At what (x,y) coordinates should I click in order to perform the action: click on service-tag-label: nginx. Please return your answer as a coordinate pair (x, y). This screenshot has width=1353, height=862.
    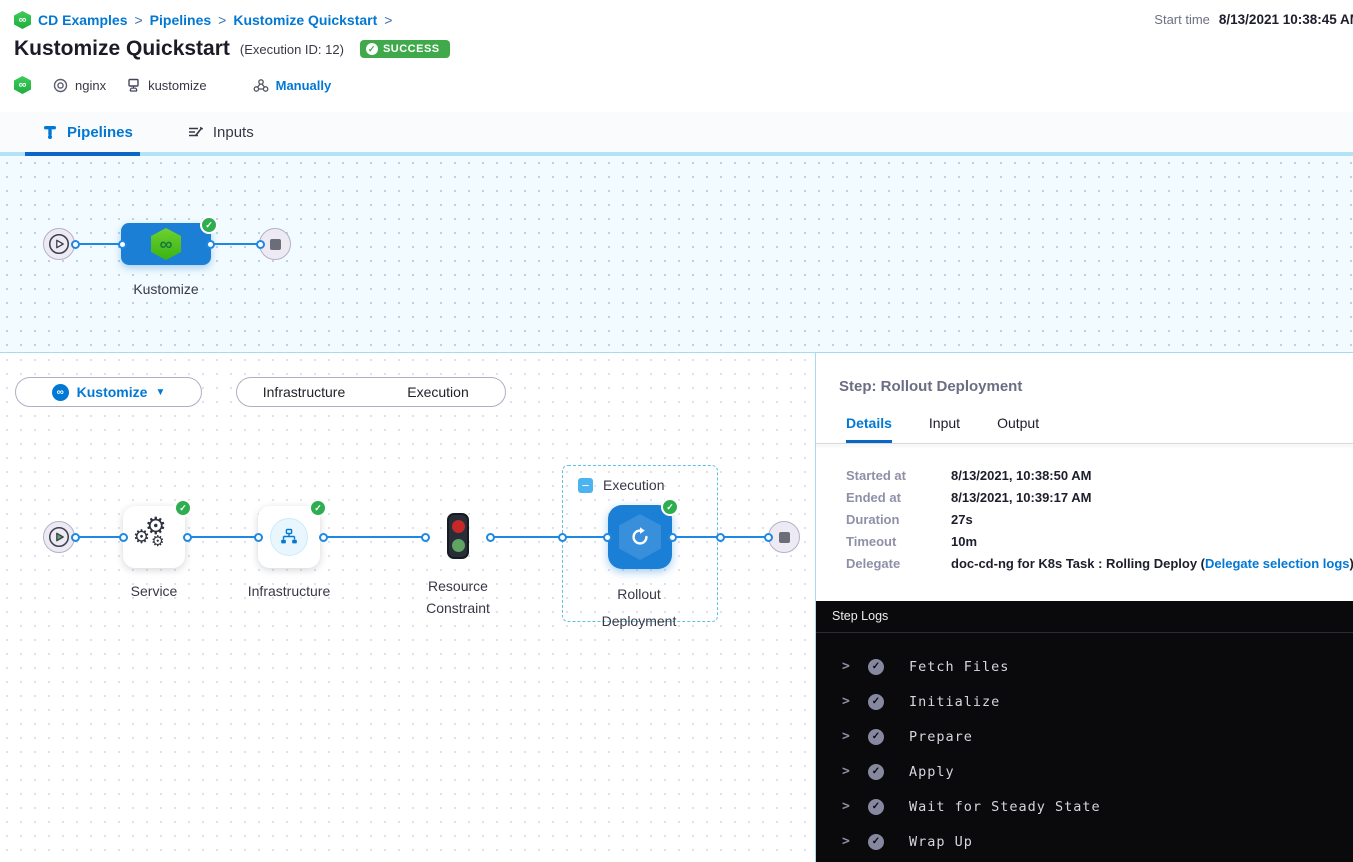
    Looking at the image, I should click on (91, 85).